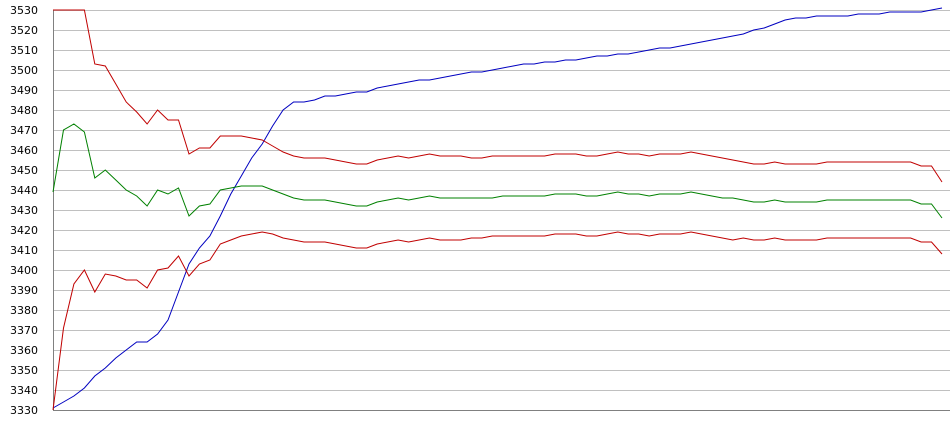  I want to click on y-tick-label: 3340, so click(24, 390).